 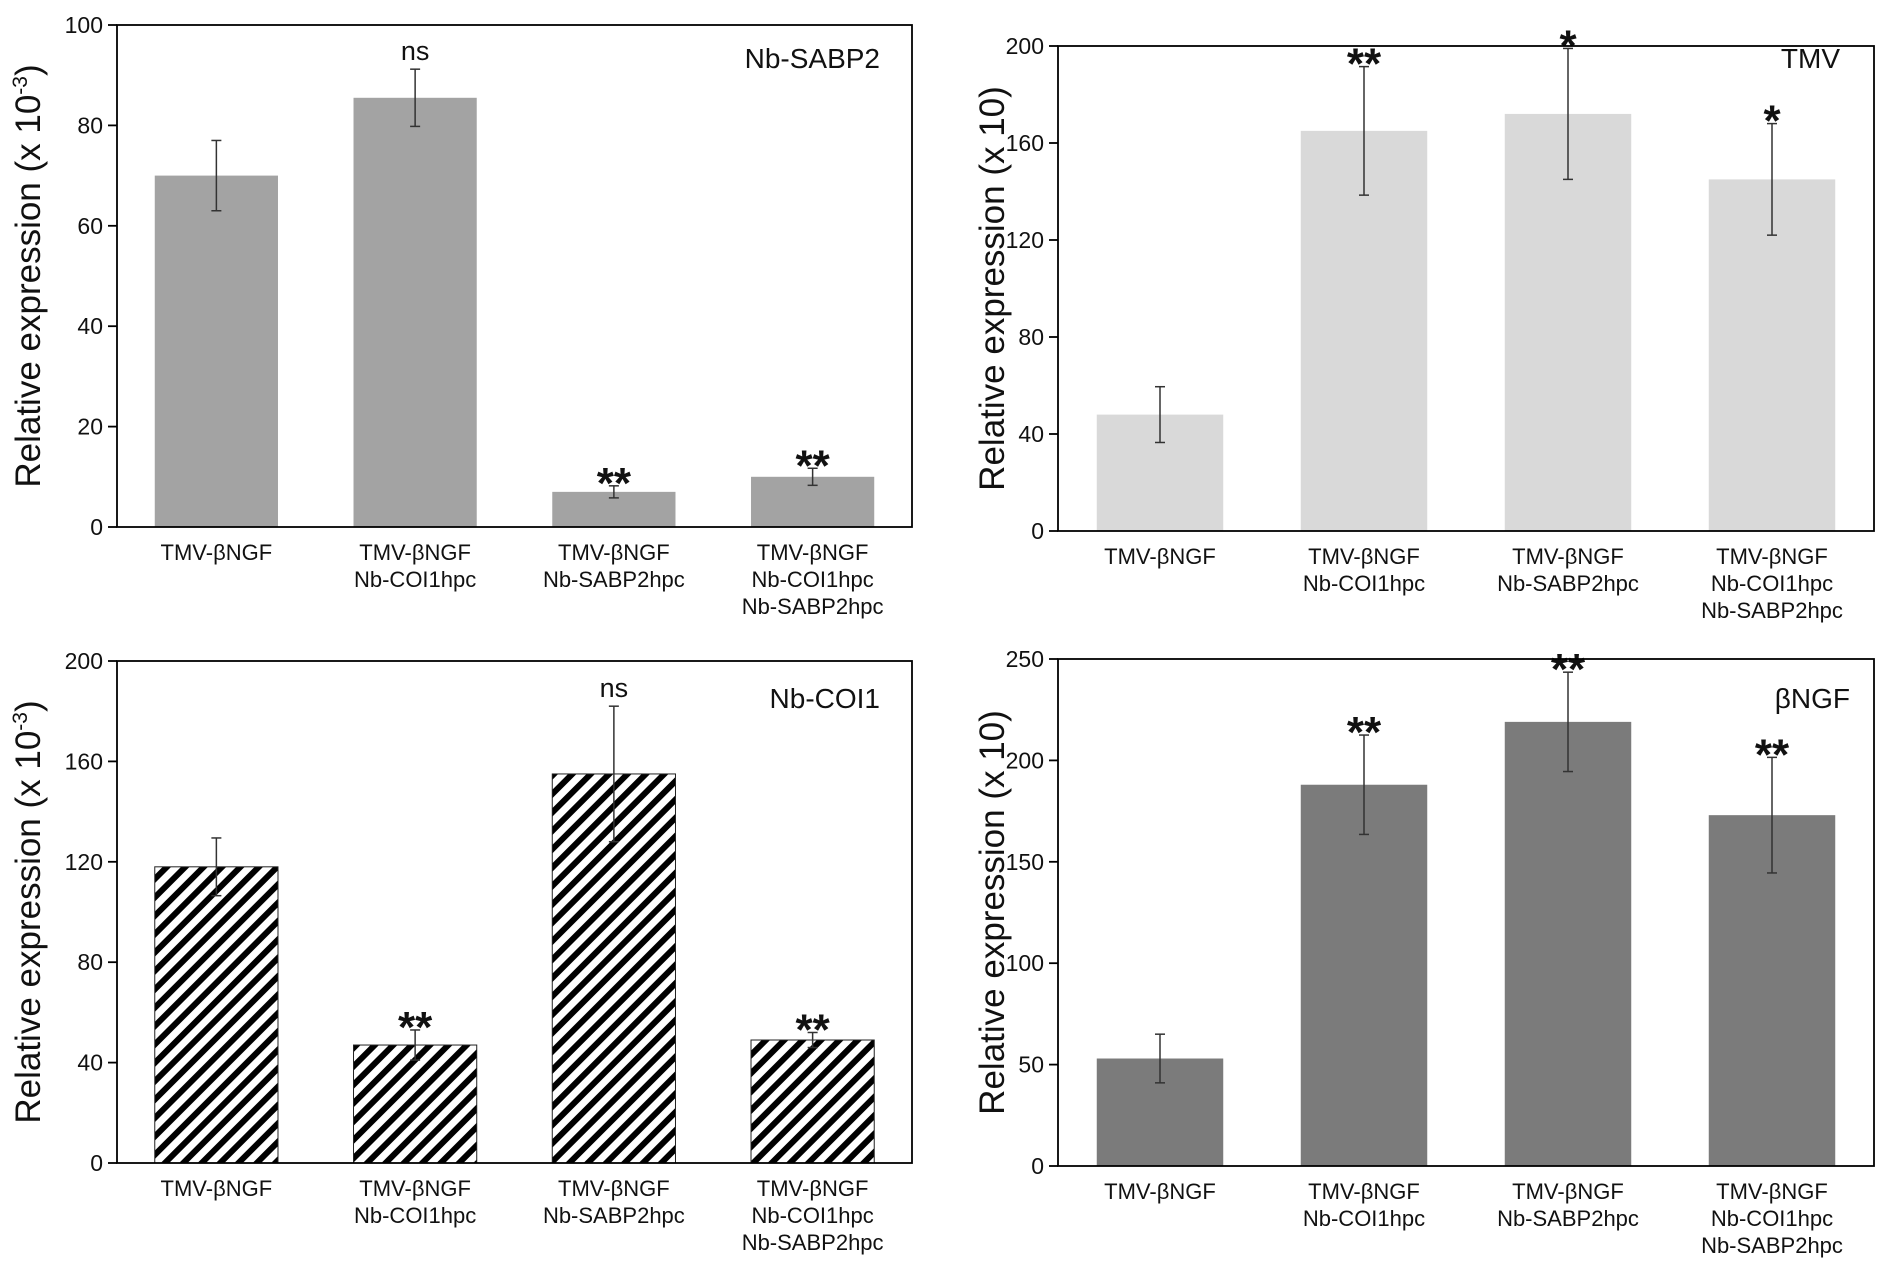 I want to click on y-tick-label: 250, so click(x=1025, y=659).